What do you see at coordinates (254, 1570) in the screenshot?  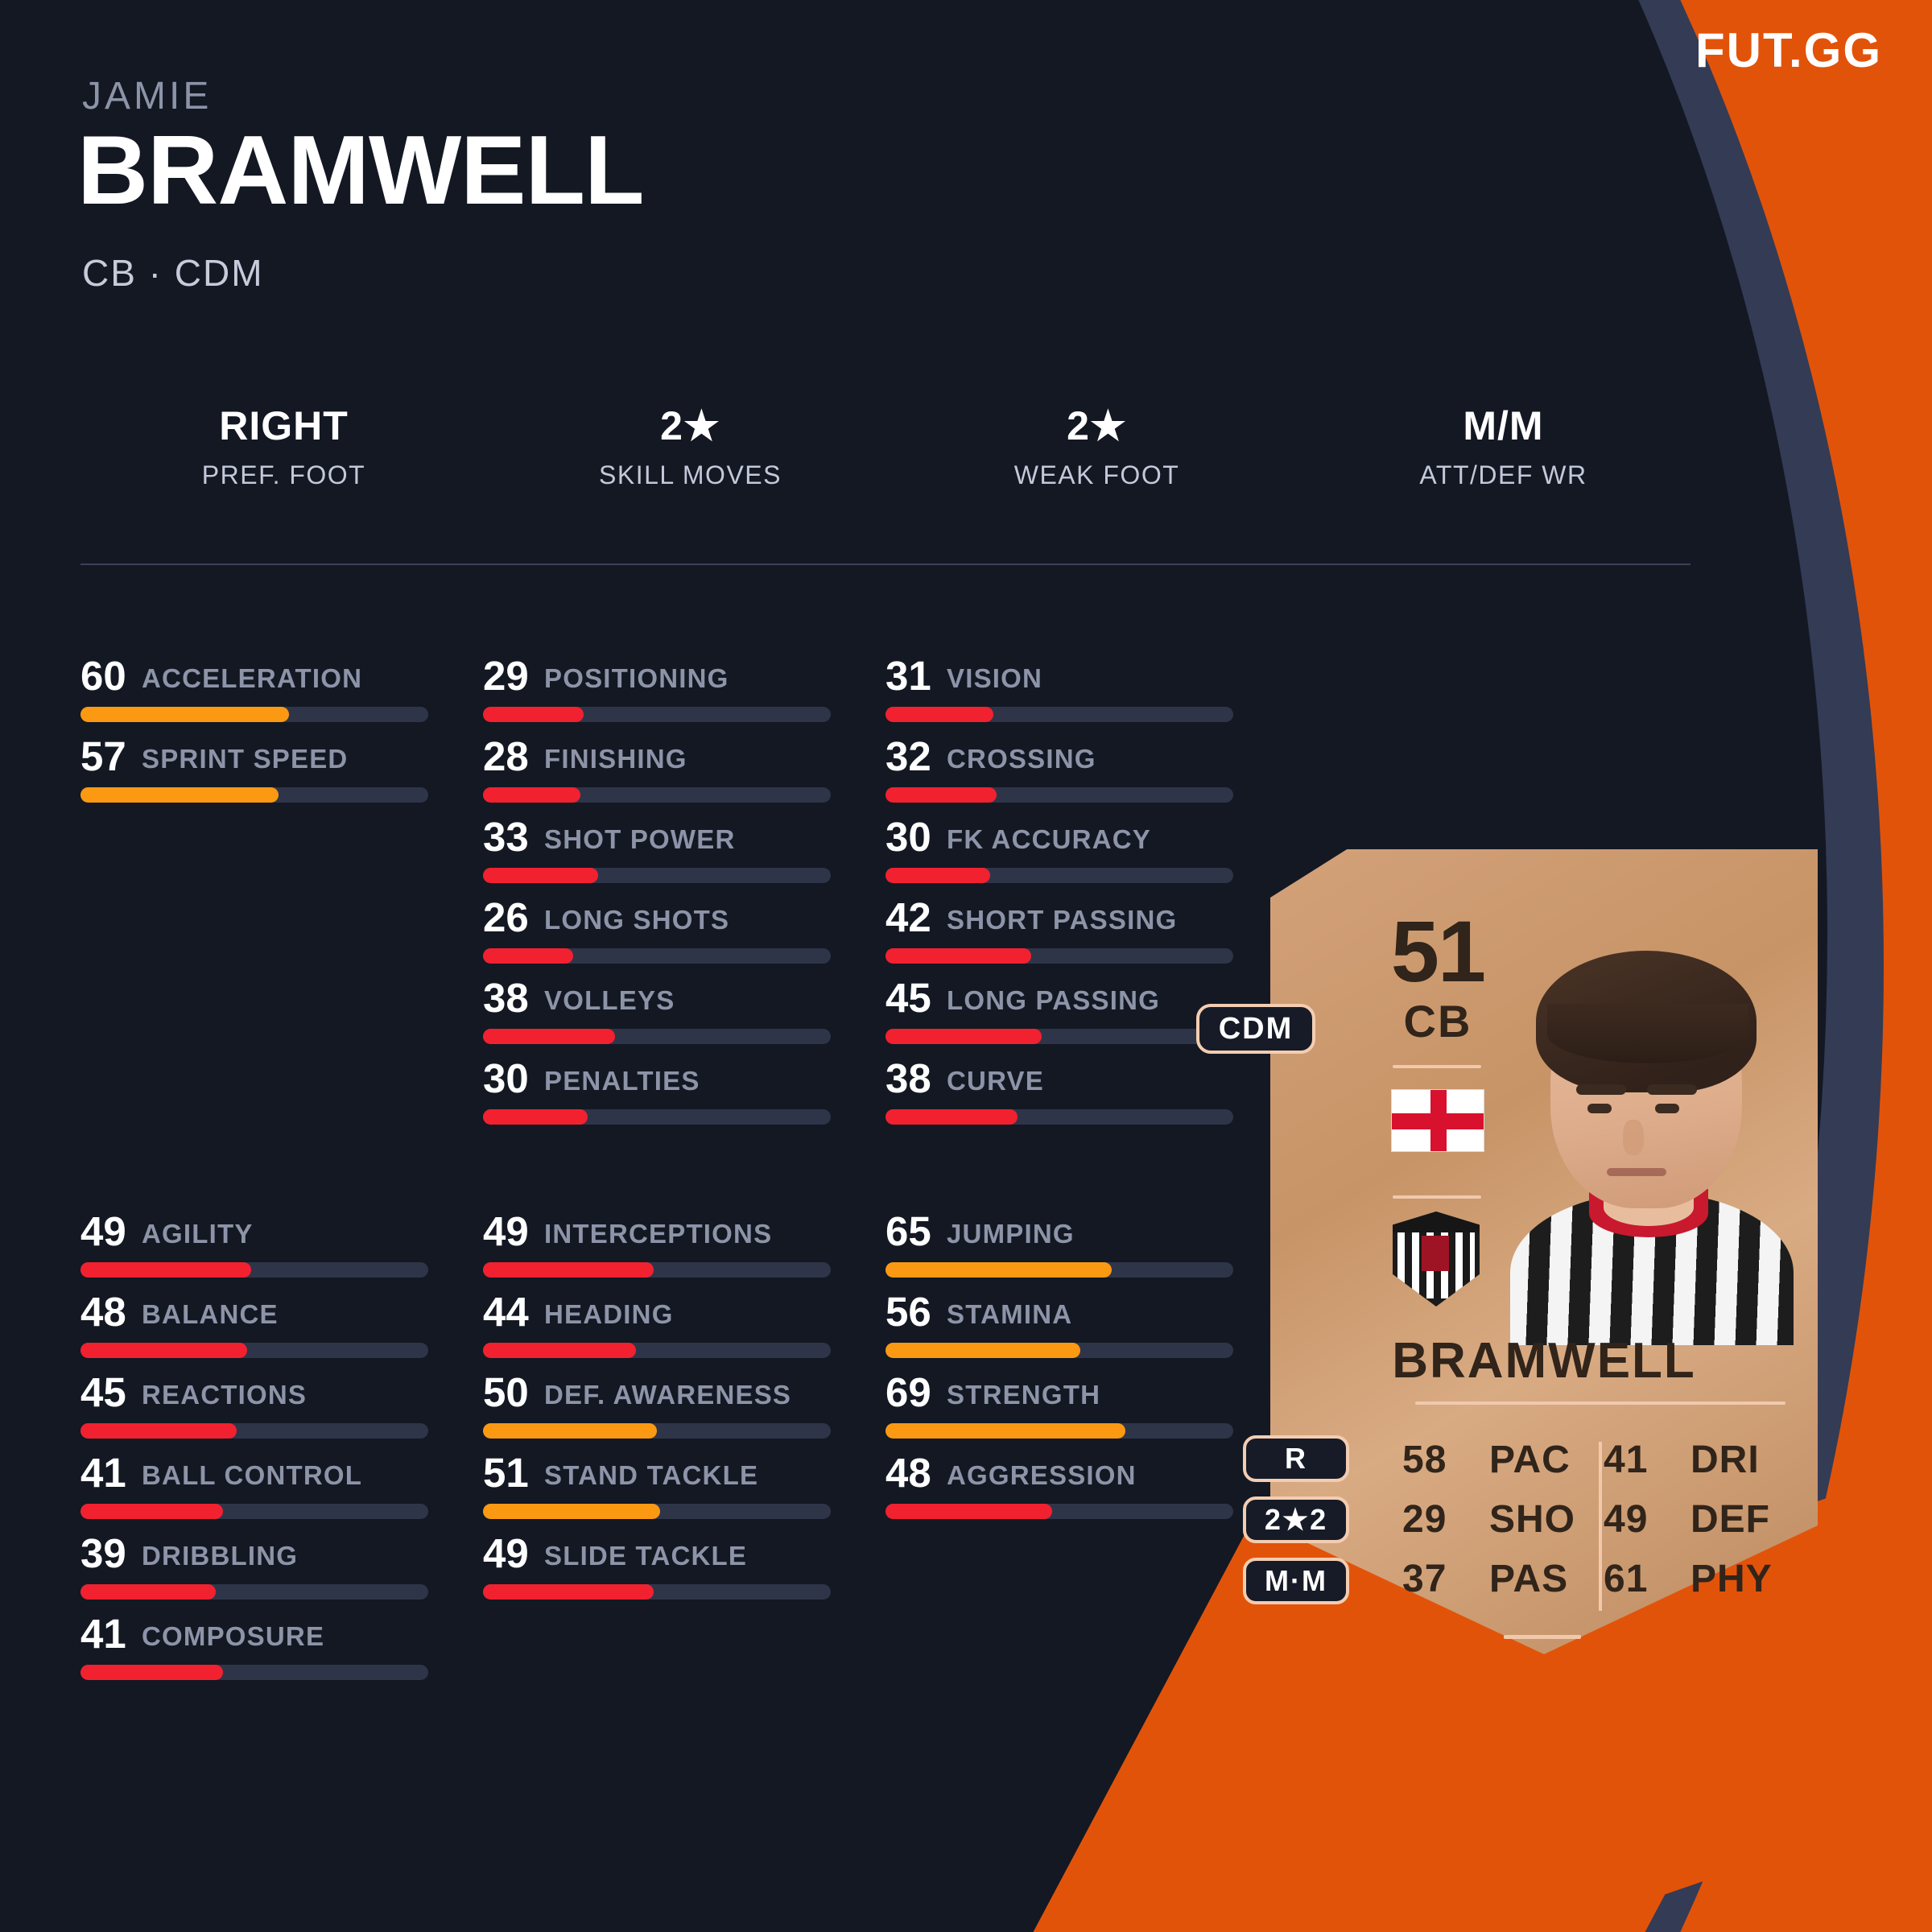 I see `stat-row: 39 DRIBBLING` at bounding box center [254, 1570].